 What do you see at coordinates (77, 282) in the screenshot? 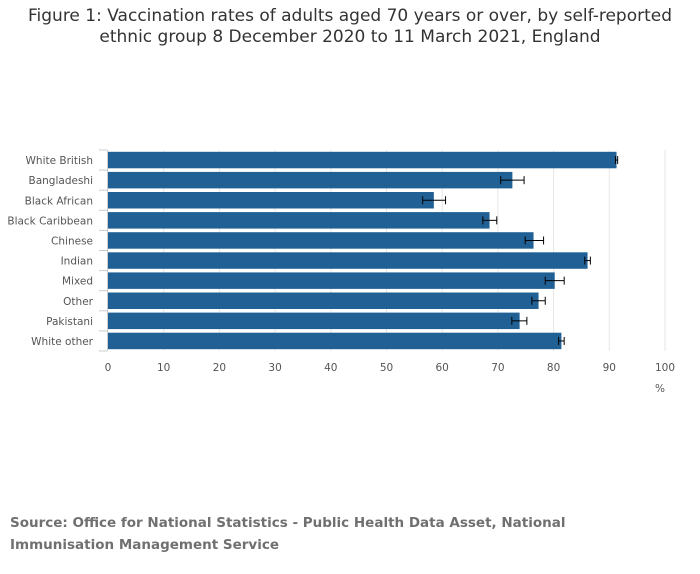
I see `category-label: Mixed` at bounding box center [77, 282].